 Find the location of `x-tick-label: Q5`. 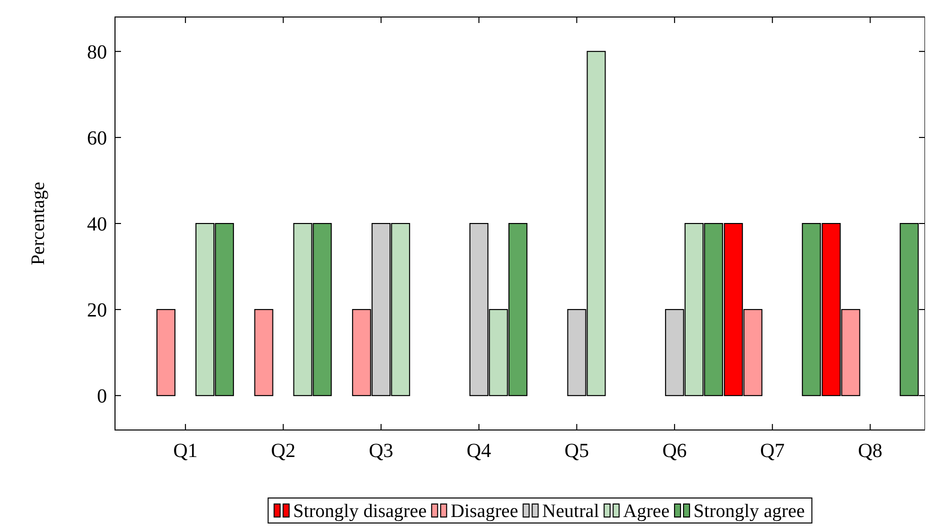

x-tick-label: Q5 is located at coordinates (576, 451).